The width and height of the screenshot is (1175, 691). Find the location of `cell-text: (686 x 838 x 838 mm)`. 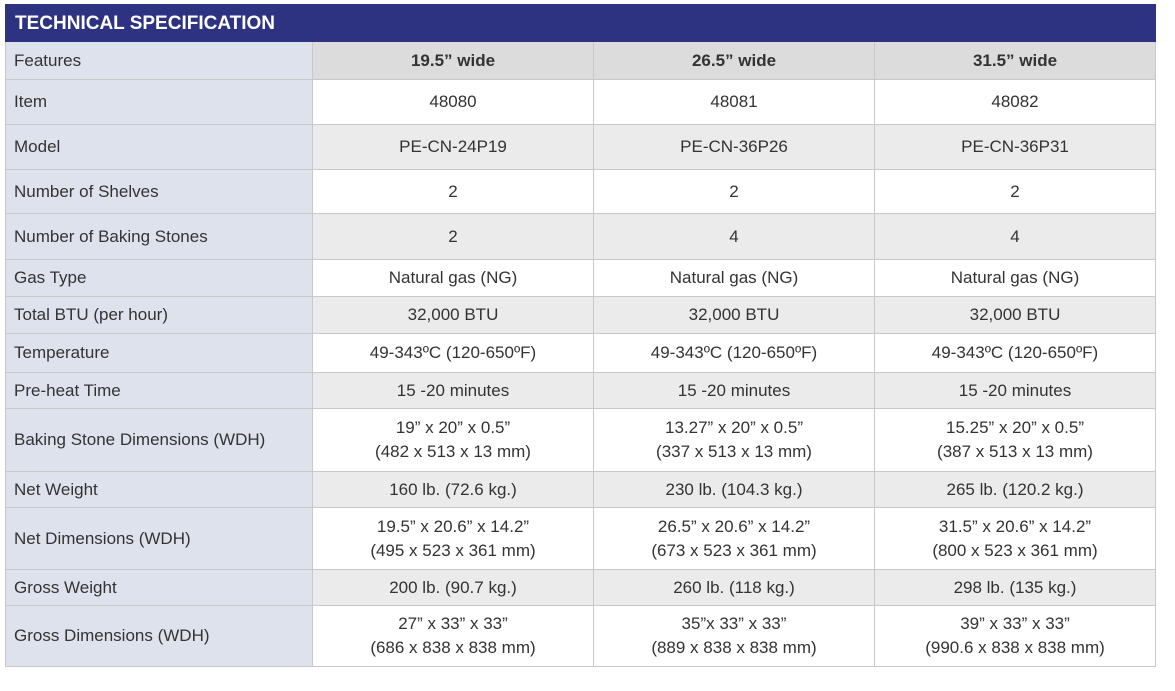

cell-text: (686 x 838 x 838 mm) is located at coordinates (453, 647).